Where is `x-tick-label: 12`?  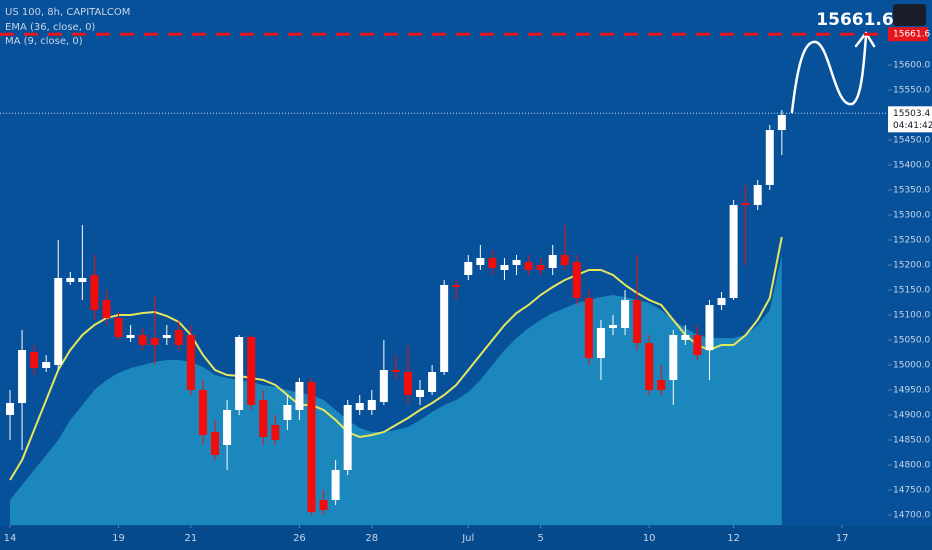 x-tick-label: 12 is located at coordinates (733, 538).